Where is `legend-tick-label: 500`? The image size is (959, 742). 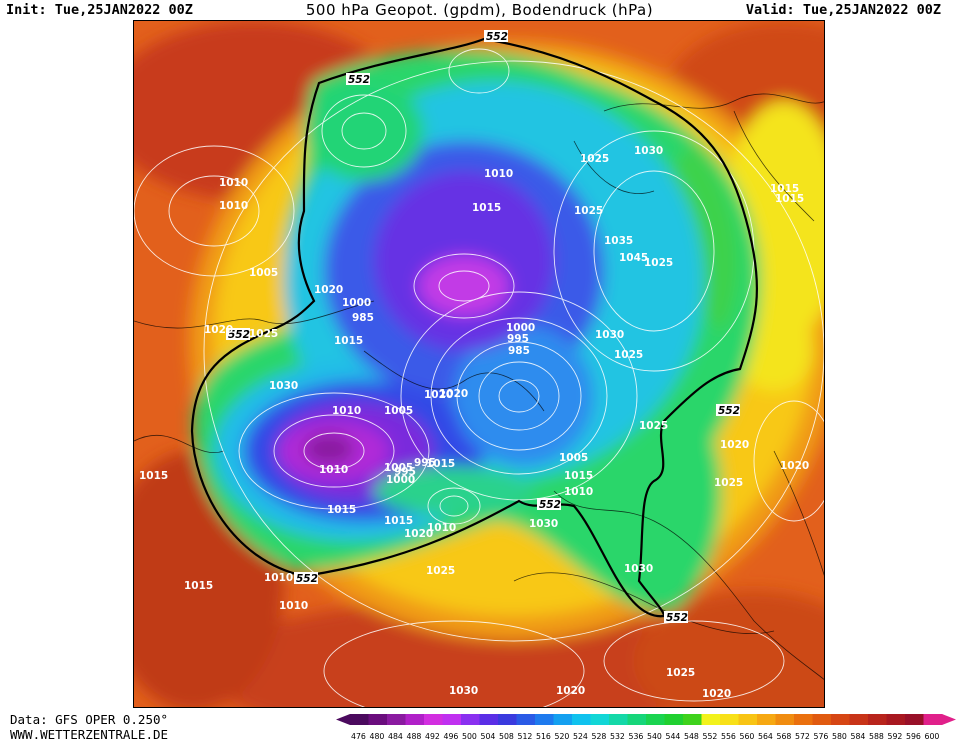
legend-tick-label: 500 is located at coordinates (469, 736).